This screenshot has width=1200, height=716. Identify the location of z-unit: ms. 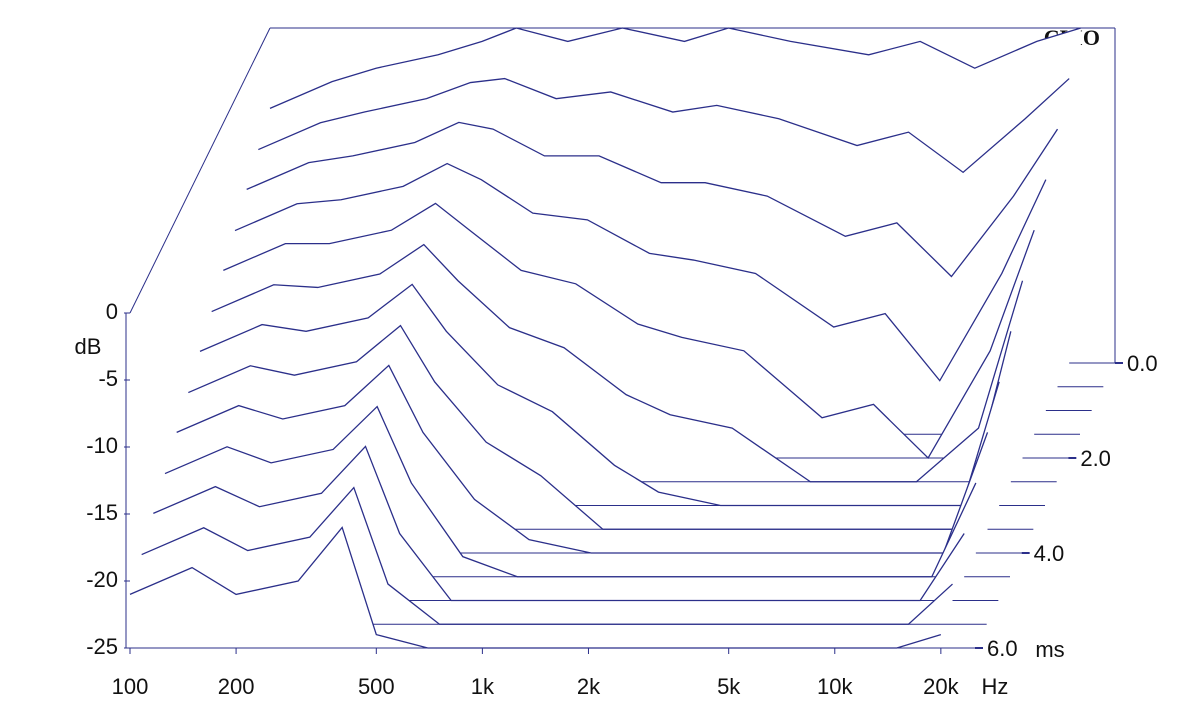
(1049, 649).